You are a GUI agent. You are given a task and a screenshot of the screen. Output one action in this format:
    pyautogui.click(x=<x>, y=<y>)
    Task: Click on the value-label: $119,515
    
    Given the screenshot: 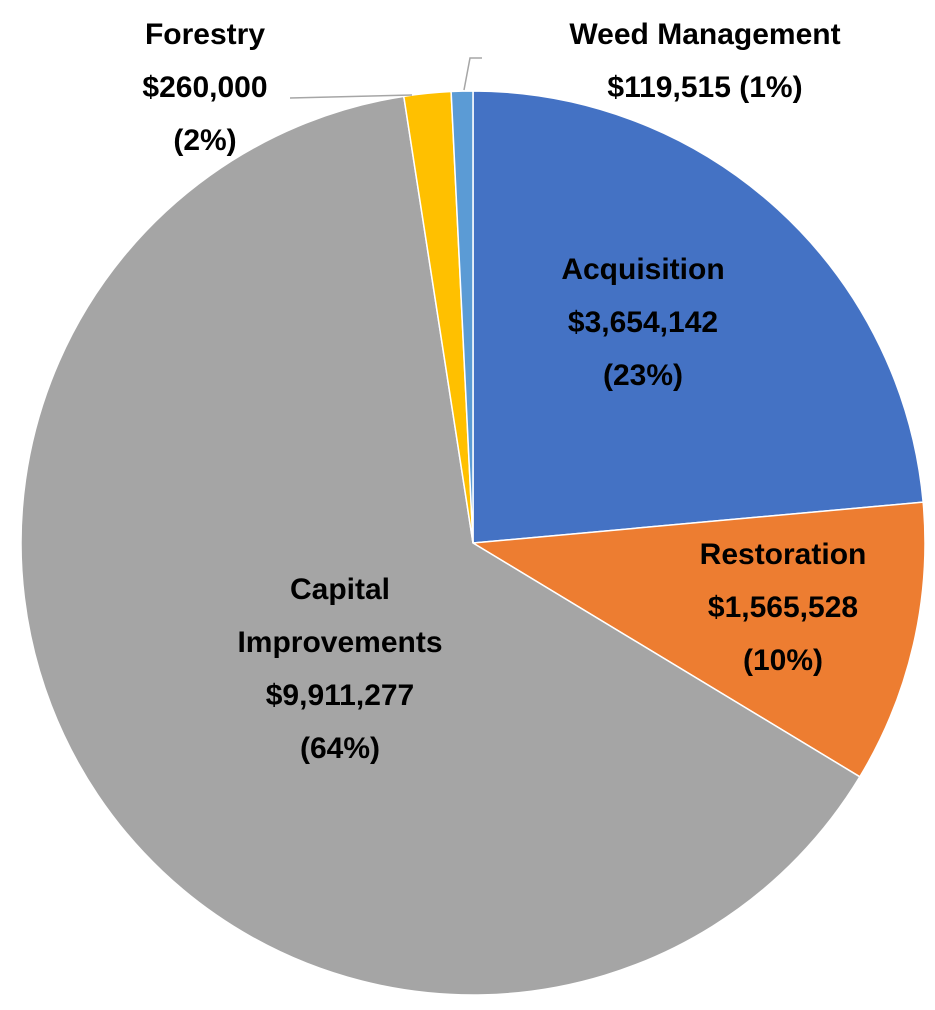 What is the action you would take?
    pyautogui.click(x=669, y=87)
    